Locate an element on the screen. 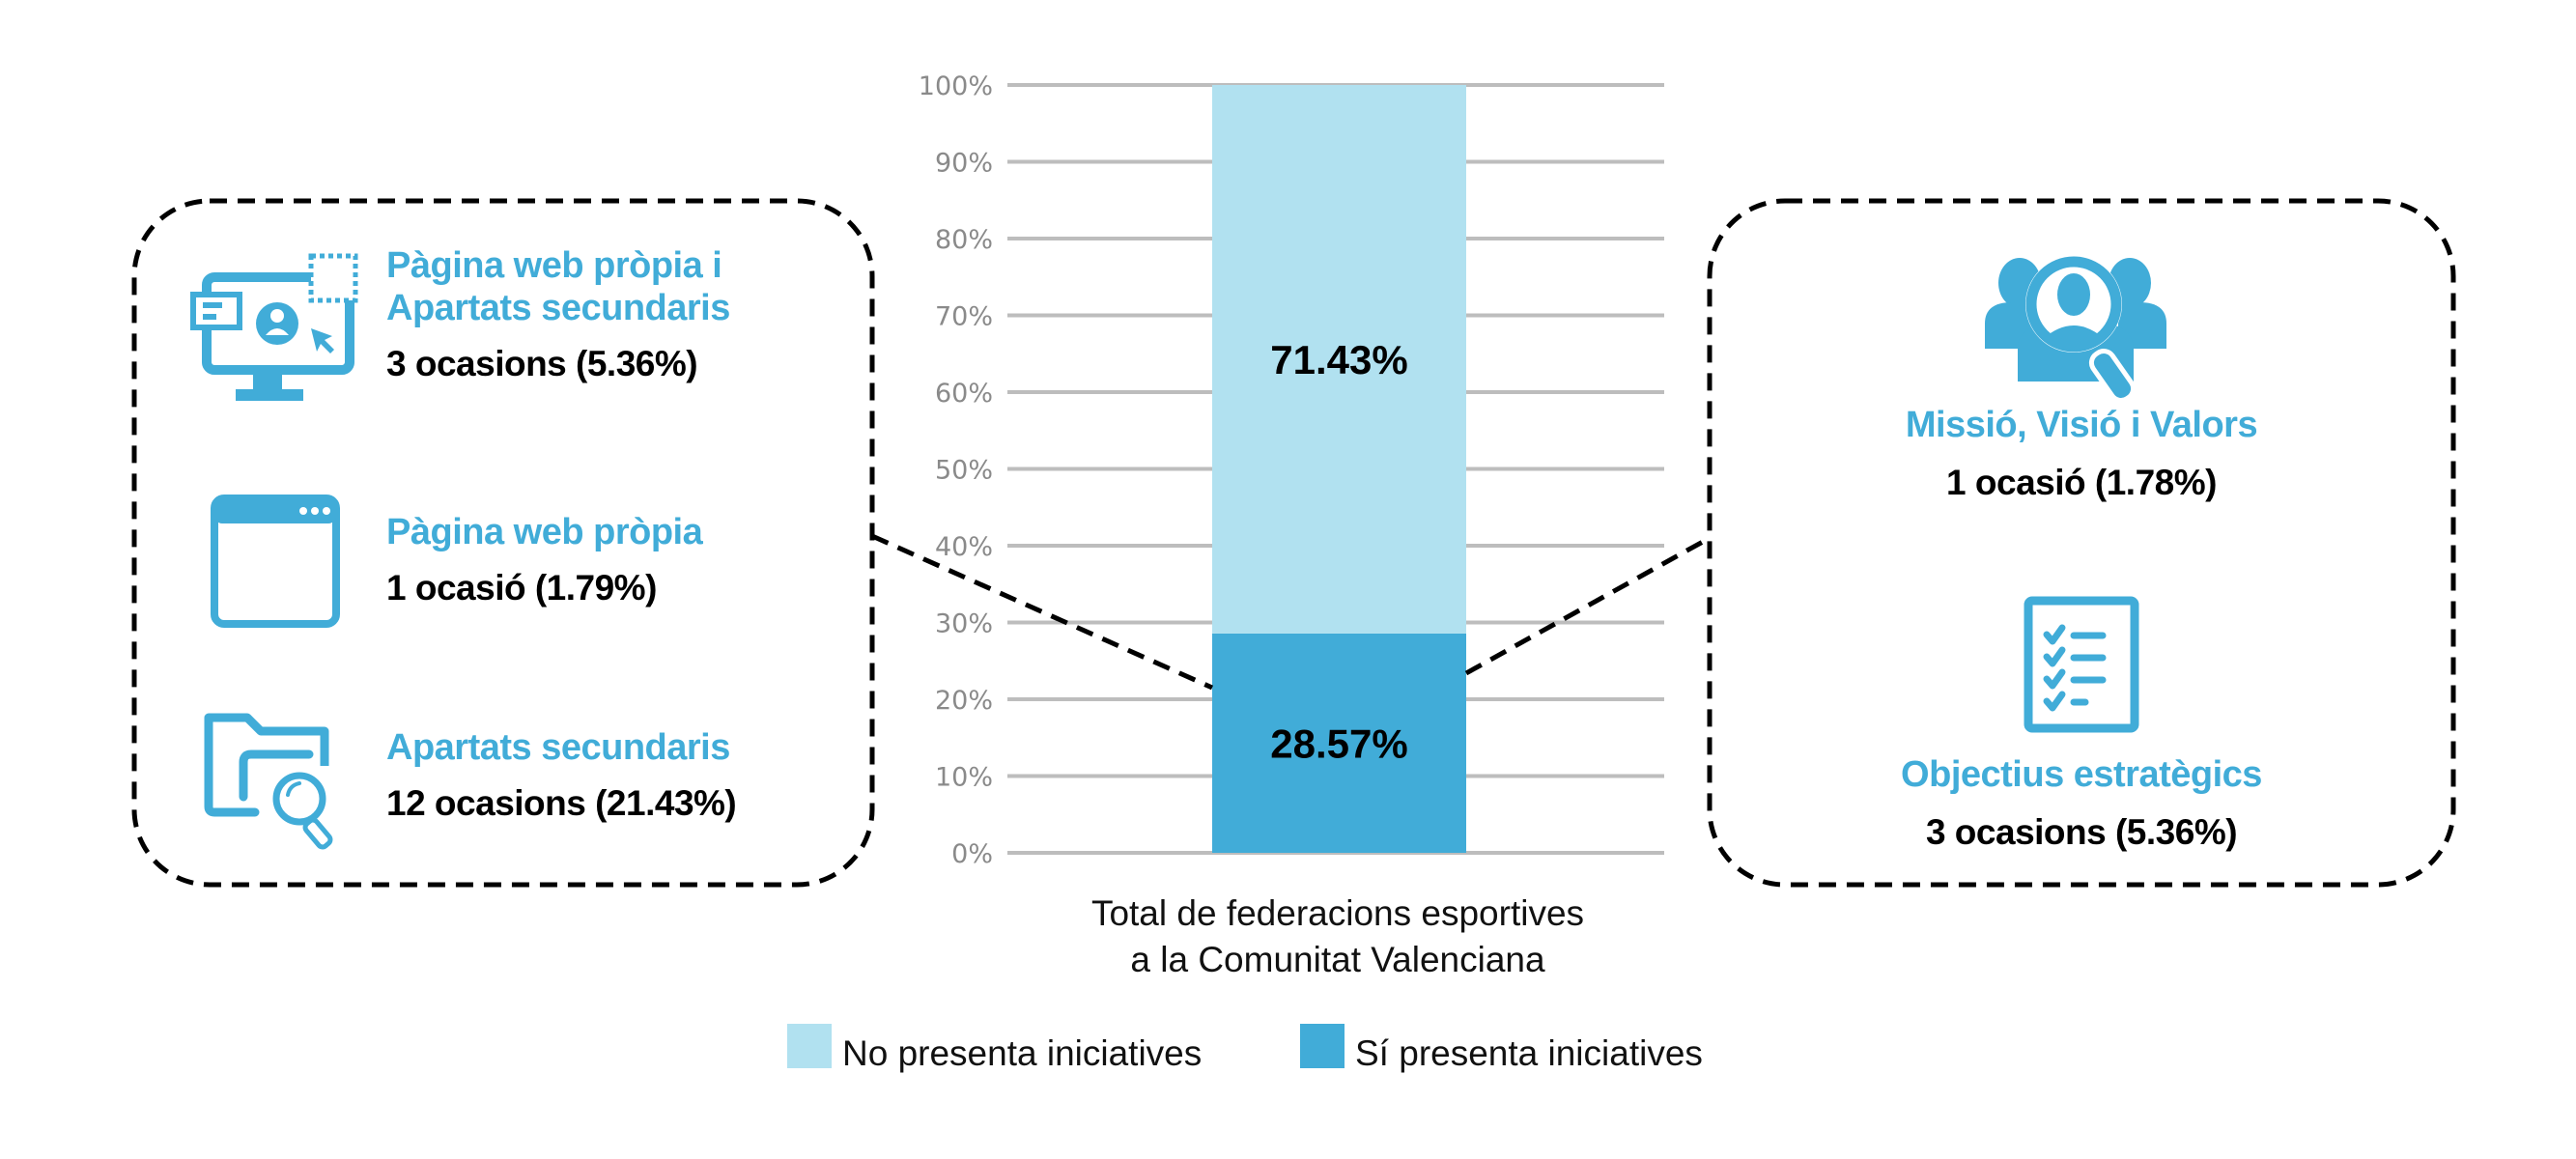  legend-label-no: No presenta iniciatives is located at coordinates (1022, 1053).